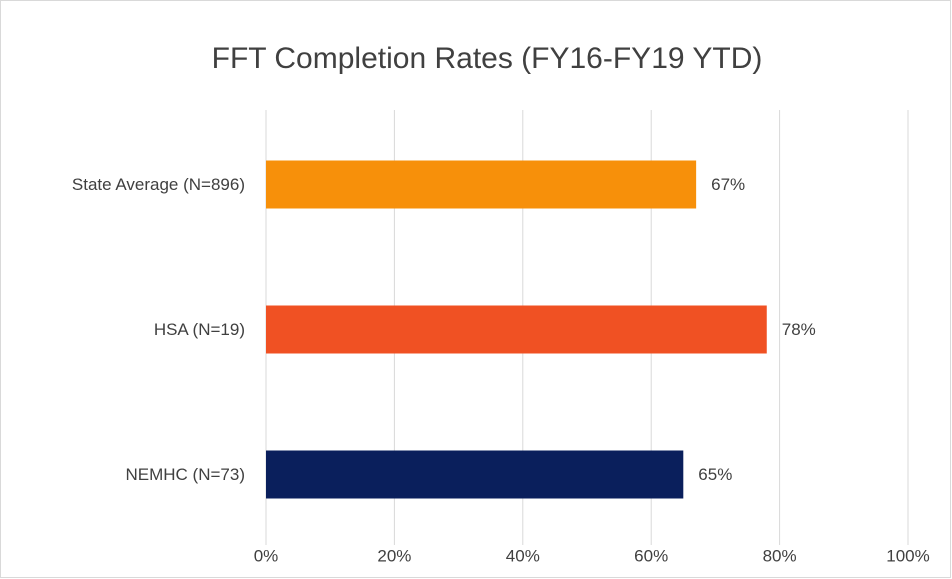 The image size is (952, 579). I want to click on x-tick-label: 60%, so click(651, 555).